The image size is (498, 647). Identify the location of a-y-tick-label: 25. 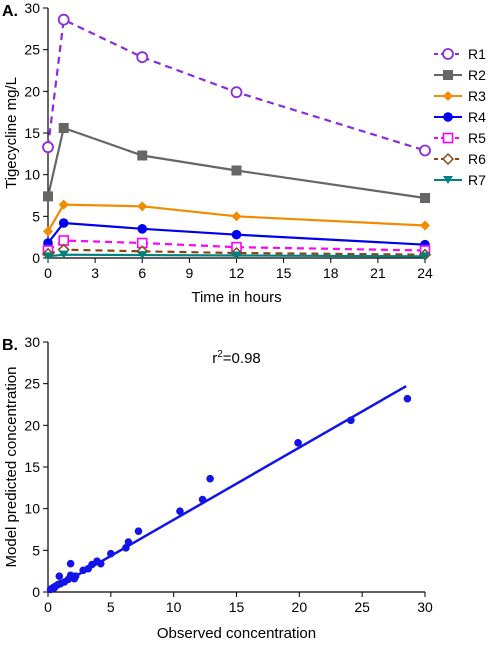
(32, 50).